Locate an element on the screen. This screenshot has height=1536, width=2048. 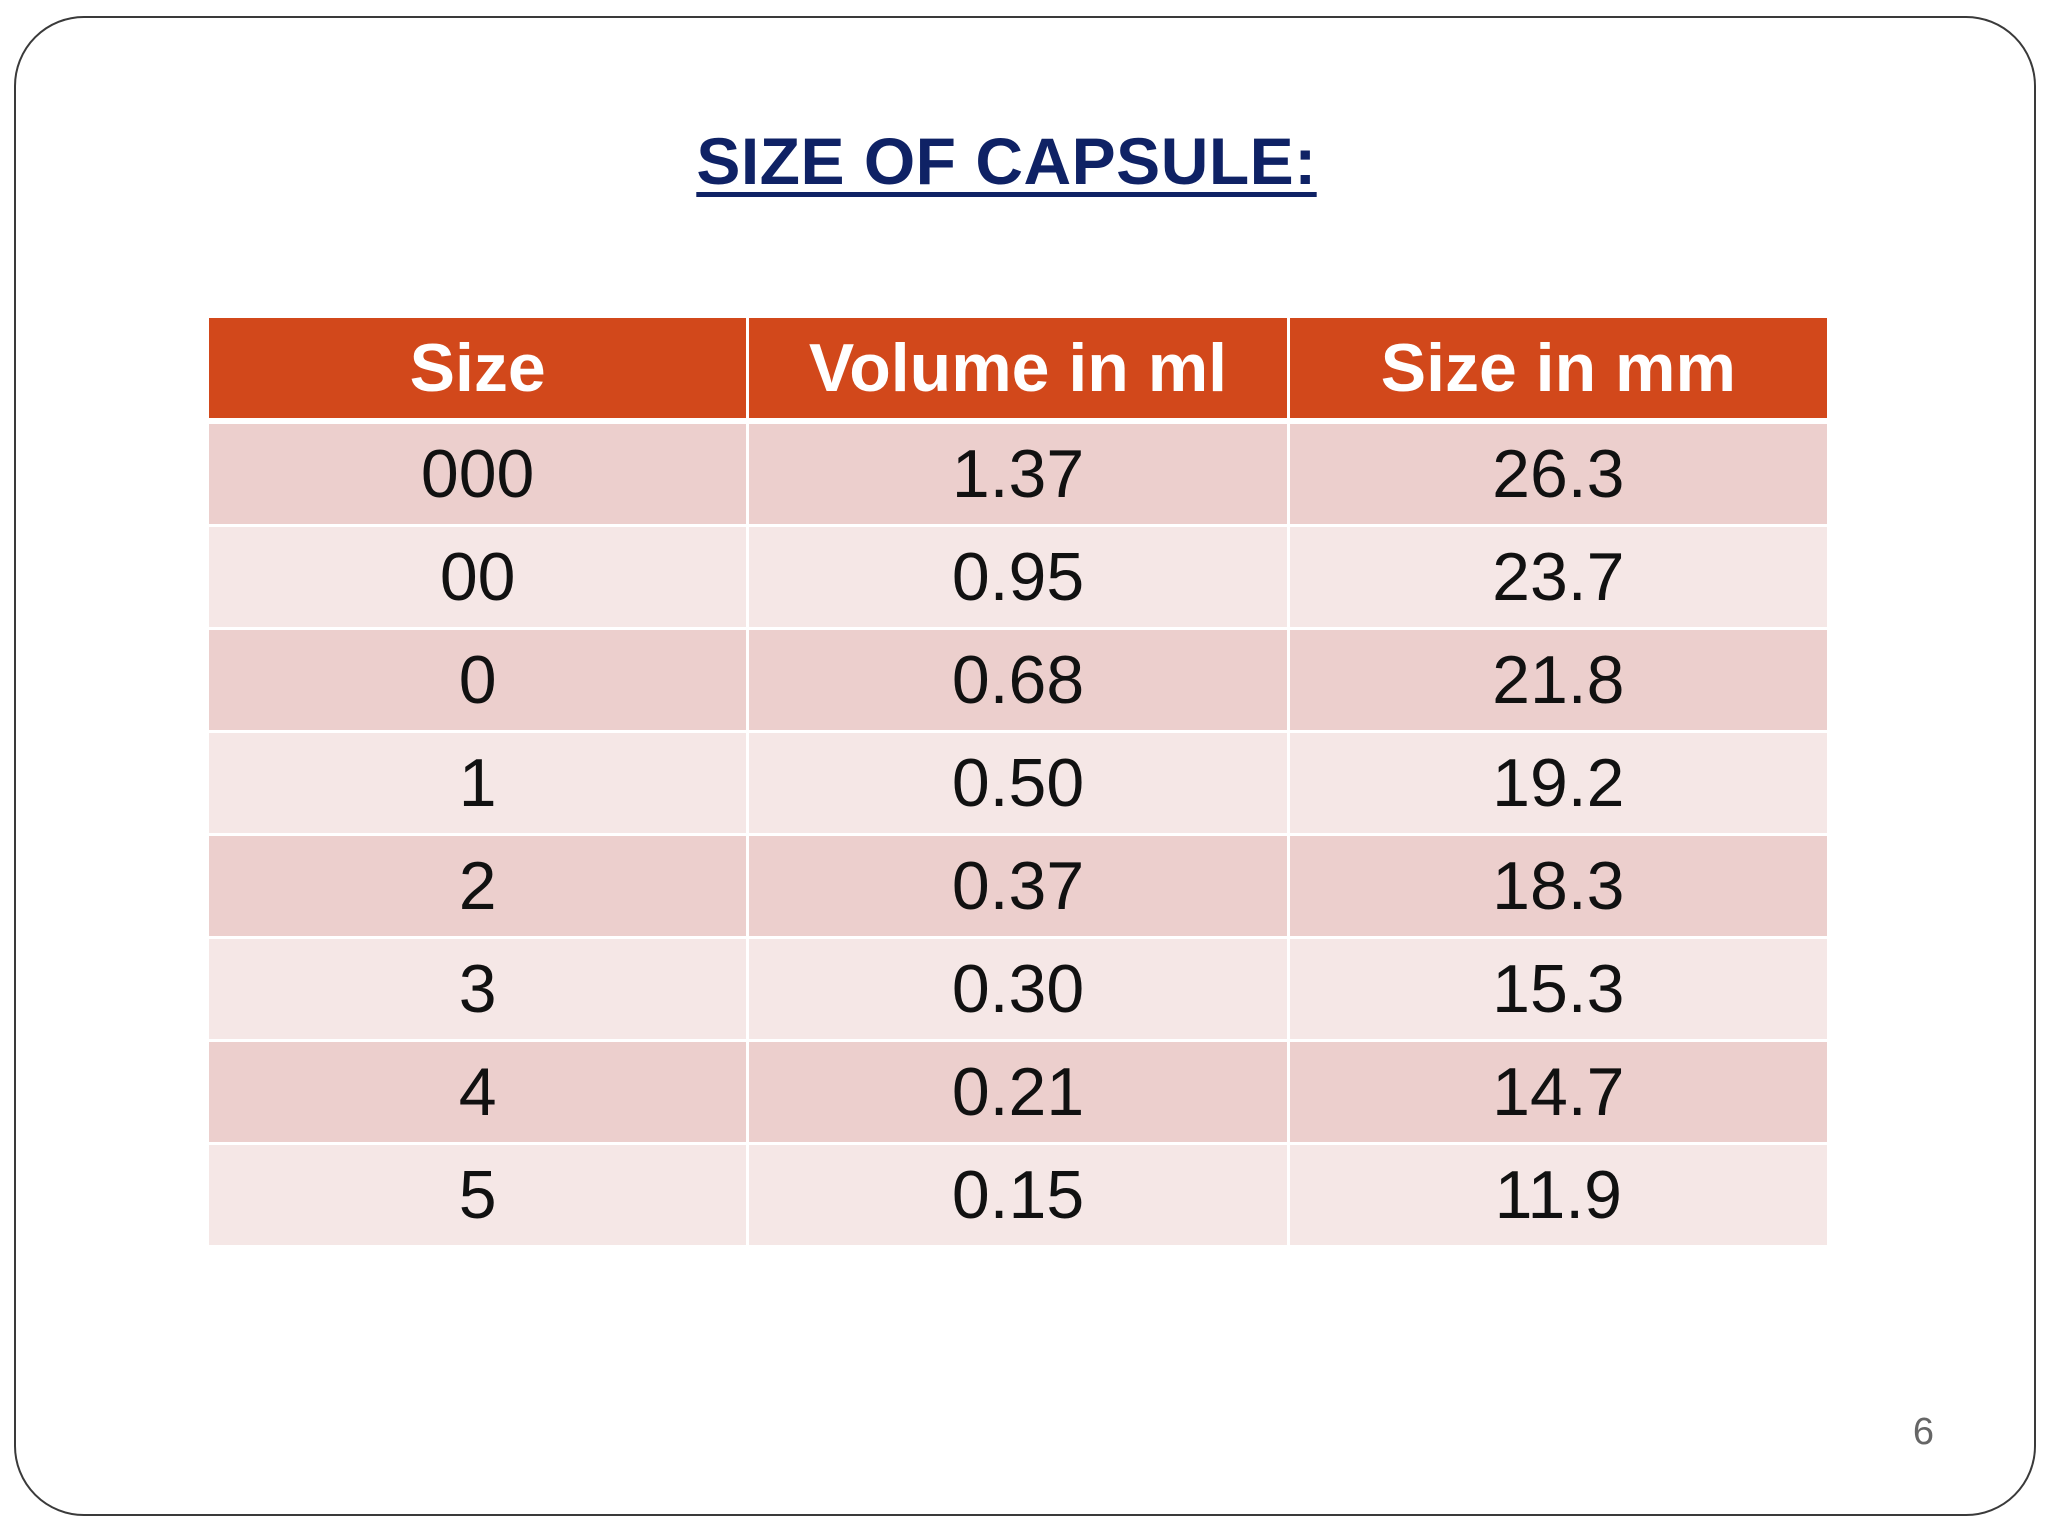
cell-size: 3 is located at coordinates (477, 989).